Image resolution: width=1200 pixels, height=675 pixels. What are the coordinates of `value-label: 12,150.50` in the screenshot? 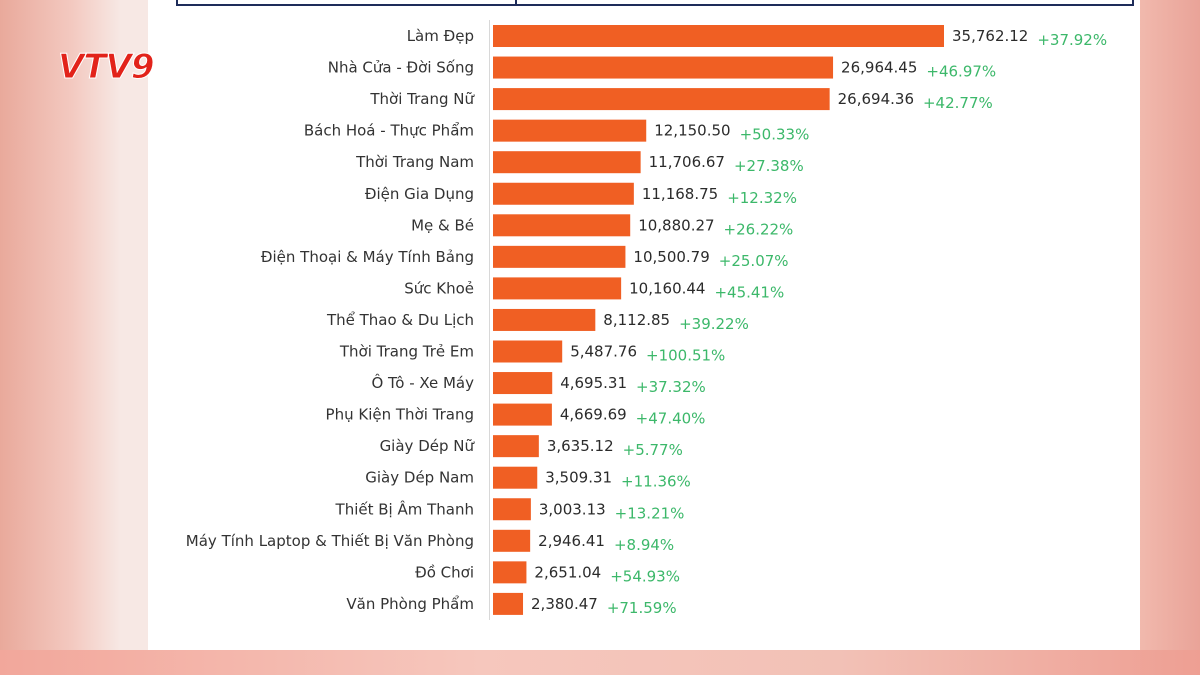 It's located at (692, 131).